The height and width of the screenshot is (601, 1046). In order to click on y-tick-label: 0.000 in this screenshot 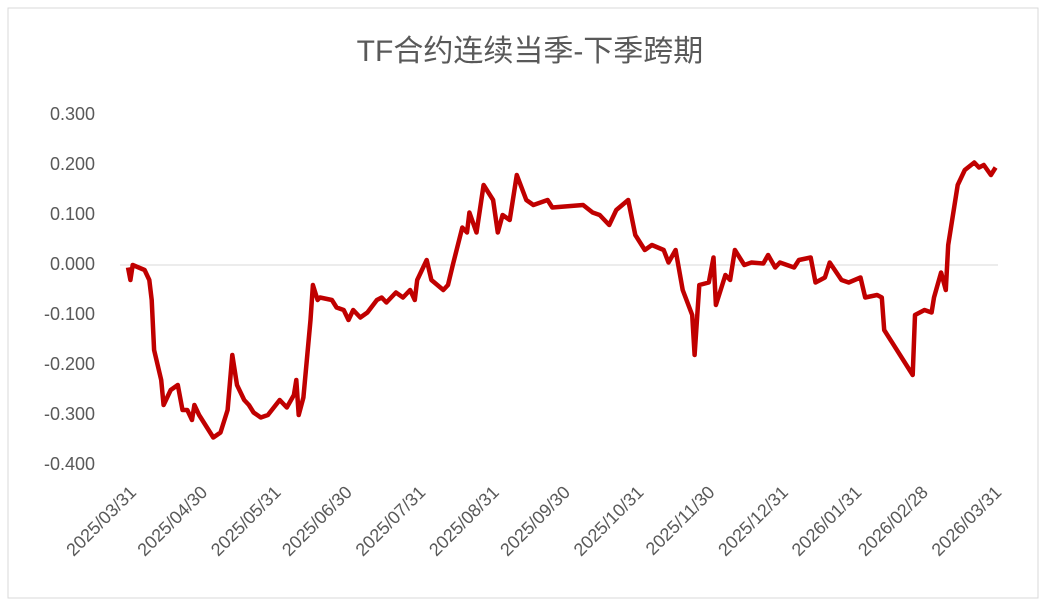, I will do `click(72, 264)`.